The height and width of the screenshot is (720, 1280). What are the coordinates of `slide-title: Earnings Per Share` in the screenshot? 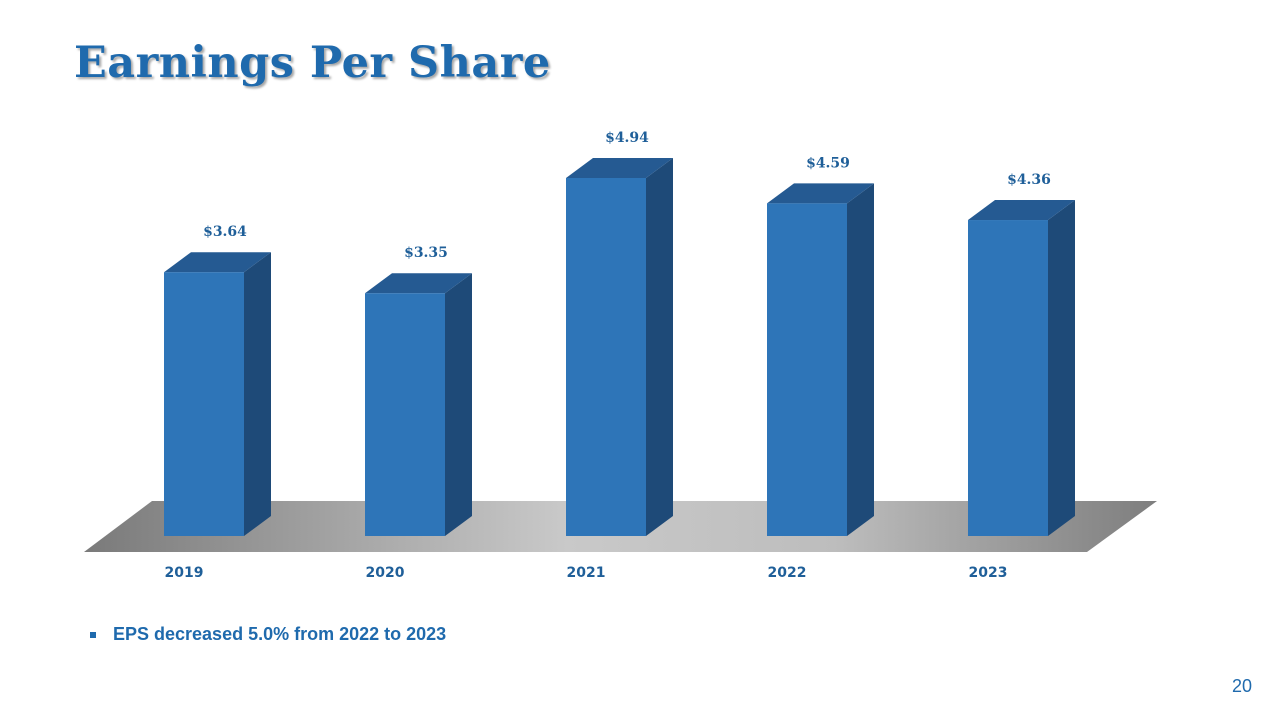 It's located at (312, 63).